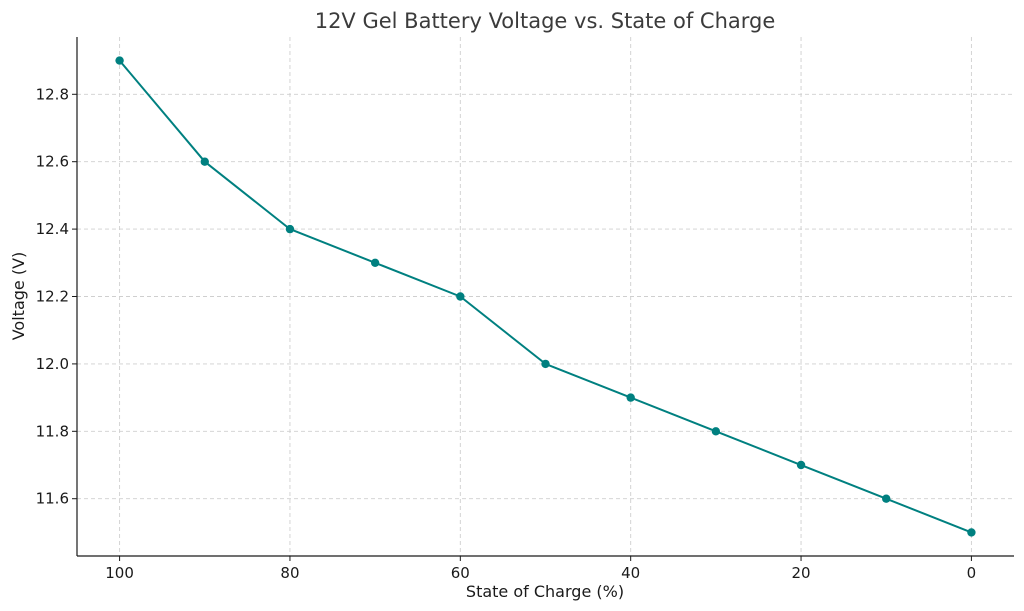 This screenshot has height=611, width=1024. Describe the element at coordinates (289, 573) in the screenshot. I see `x-tick-label: 80` at that location.